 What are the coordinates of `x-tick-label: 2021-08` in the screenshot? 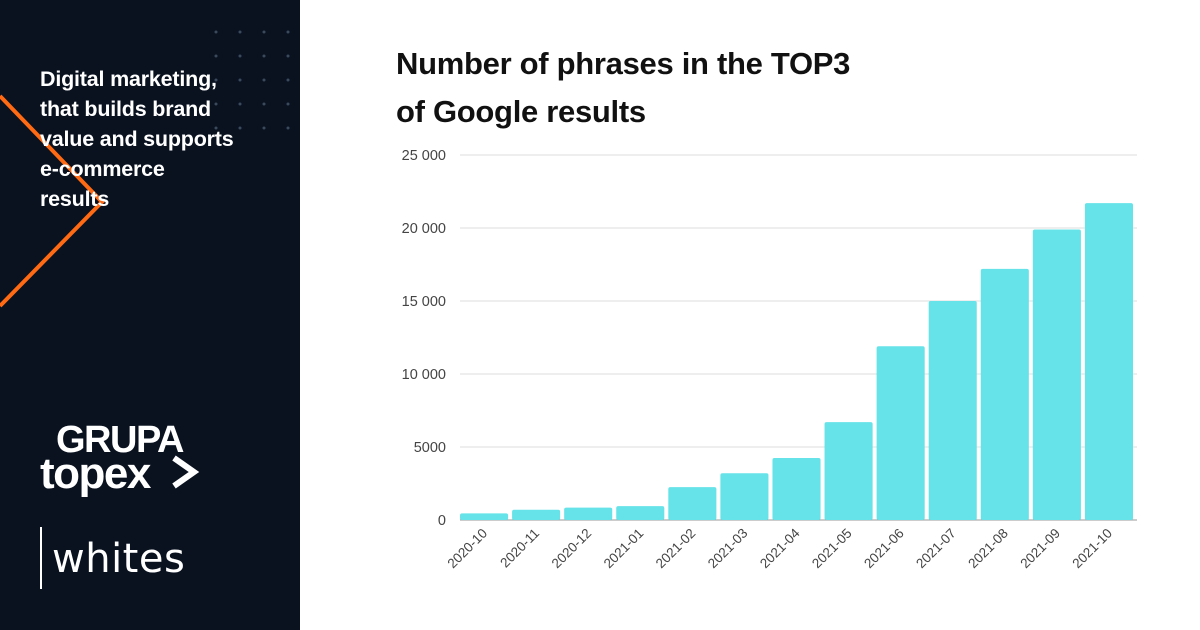 It's located at (988, 549).